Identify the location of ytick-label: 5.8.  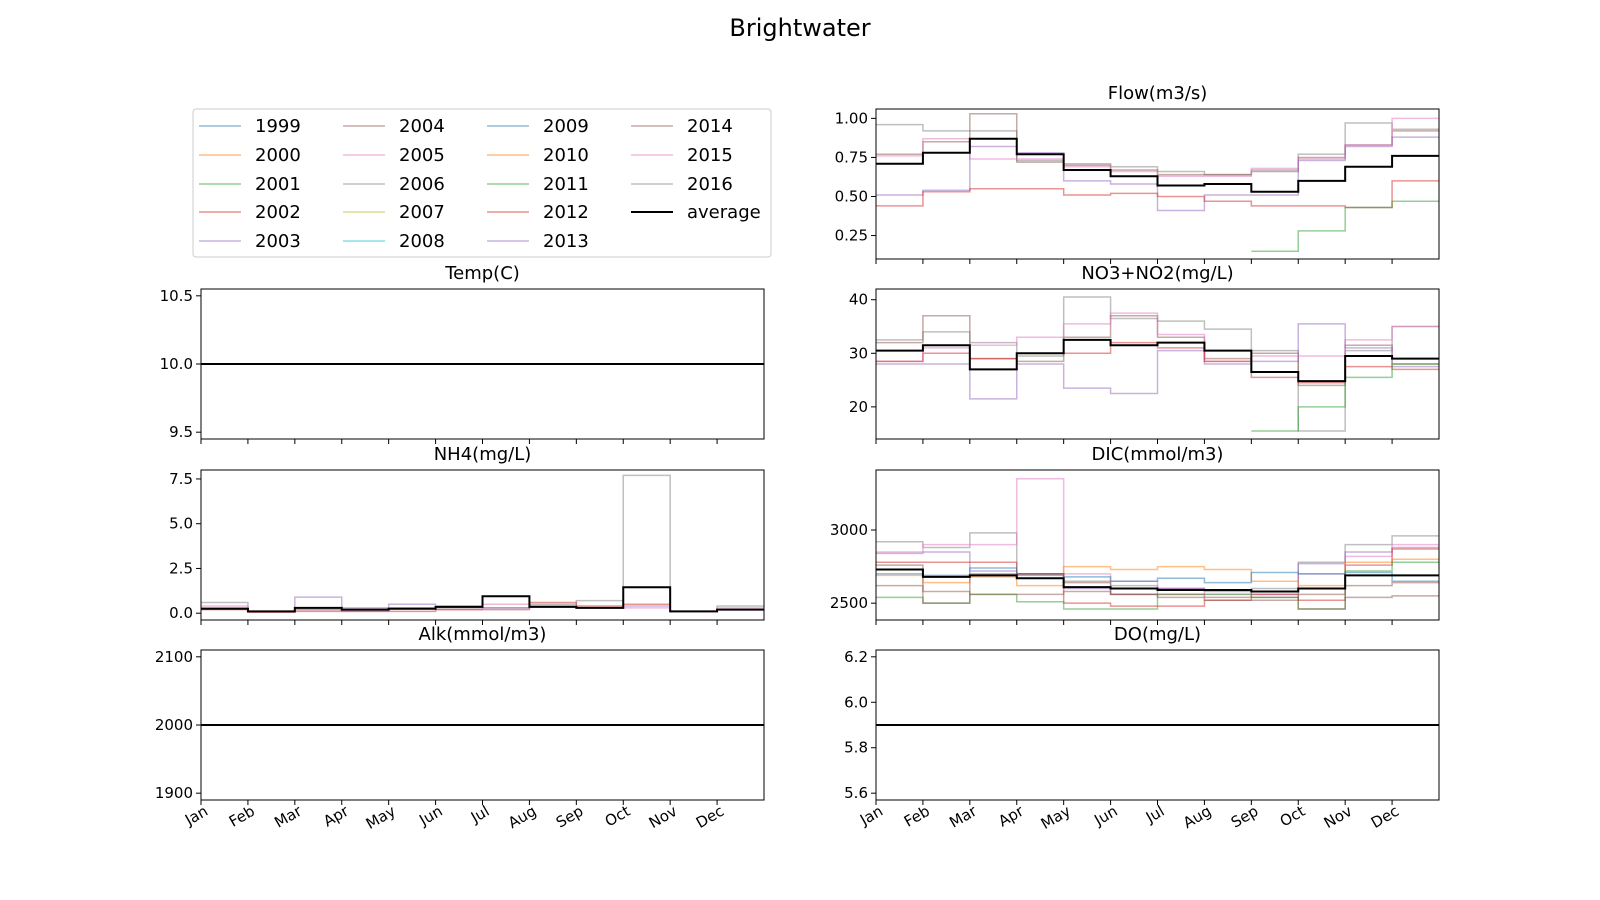
(856, 748).